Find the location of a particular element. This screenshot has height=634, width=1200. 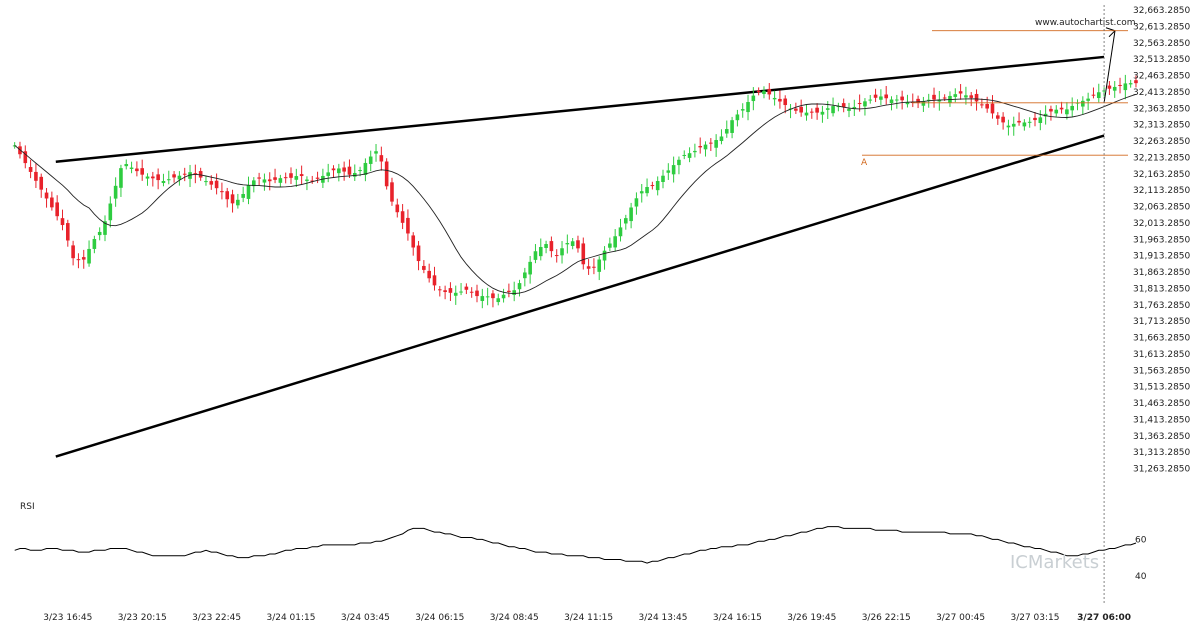

price-tick-label: 31,963.2850 is located at coordinates (1162, 240).